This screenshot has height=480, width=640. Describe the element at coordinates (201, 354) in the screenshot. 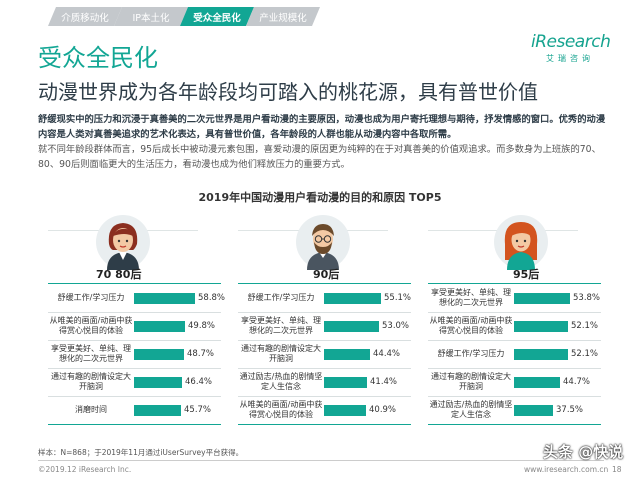

I see `bar-value-label: 48.7%` at that location.